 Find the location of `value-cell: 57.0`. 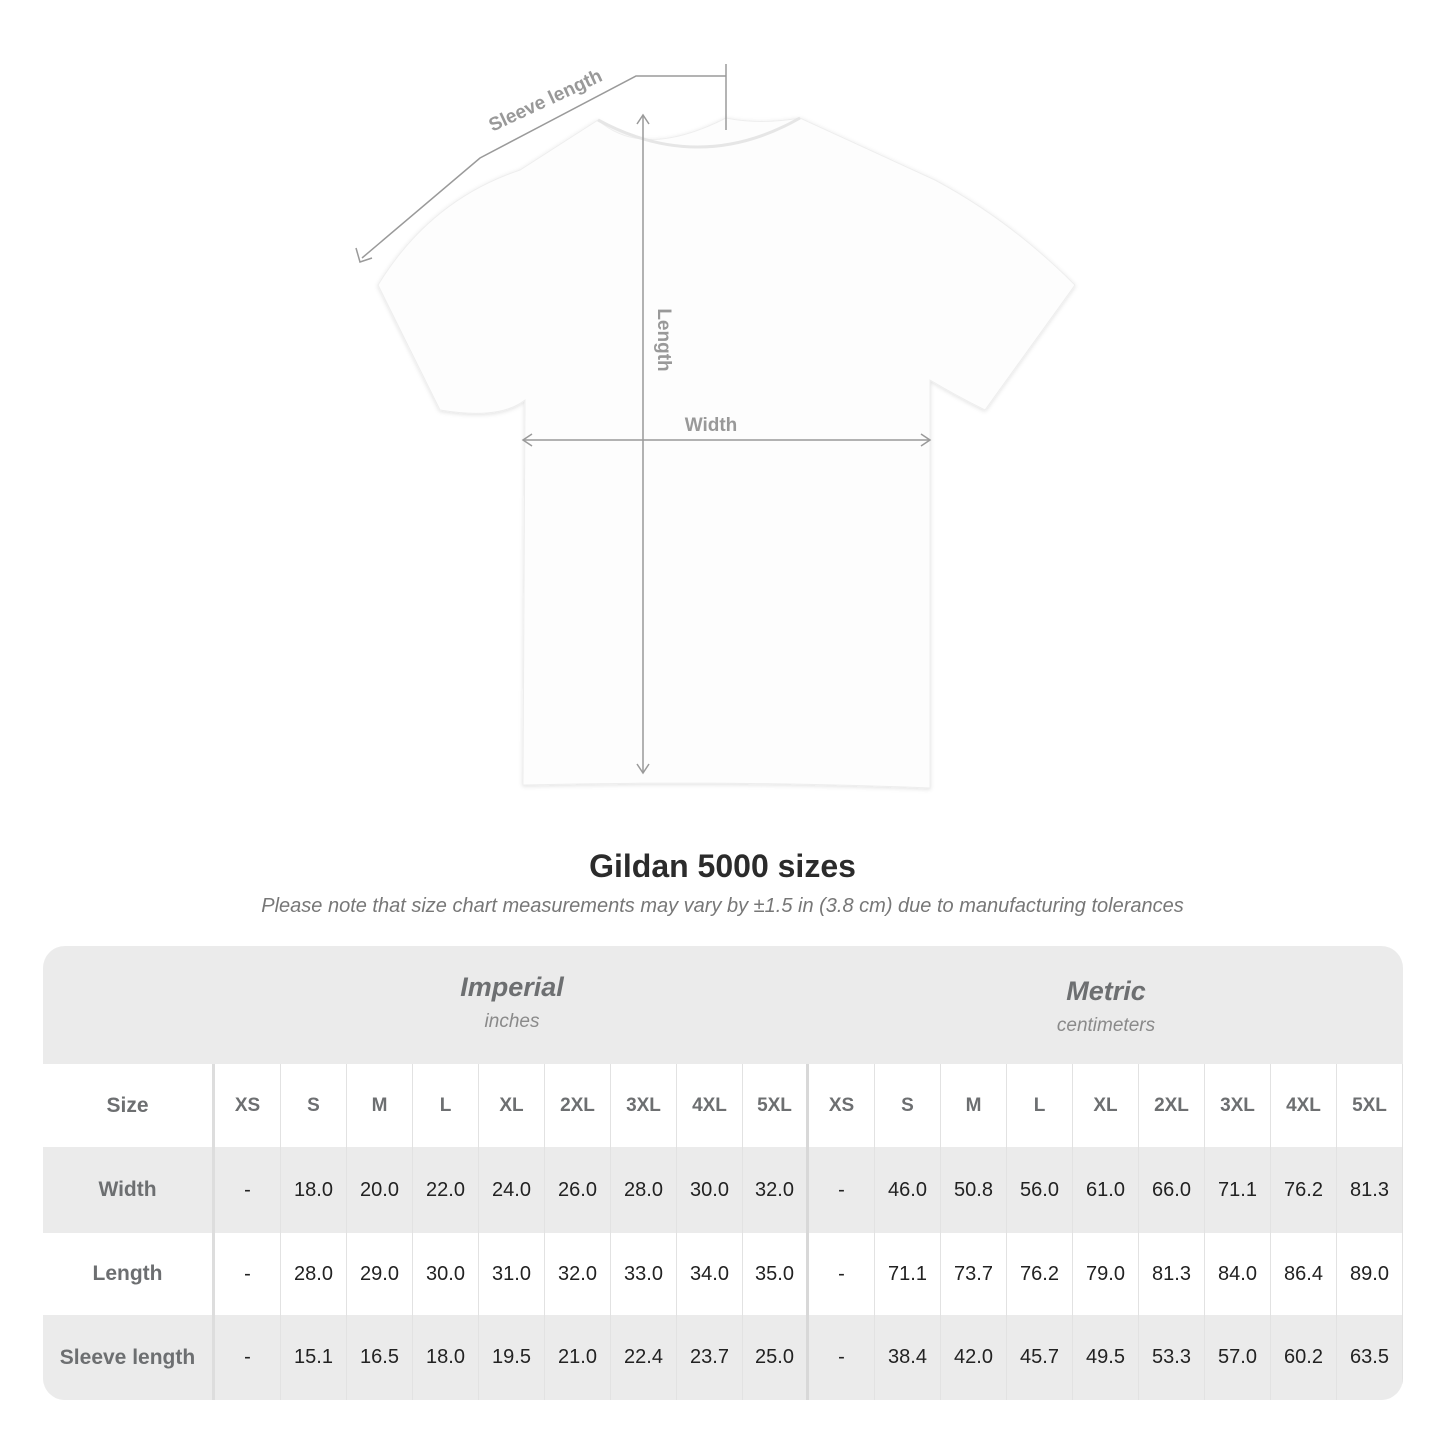

value-cell: 57.0 is located at coordinates (1238, 1357).